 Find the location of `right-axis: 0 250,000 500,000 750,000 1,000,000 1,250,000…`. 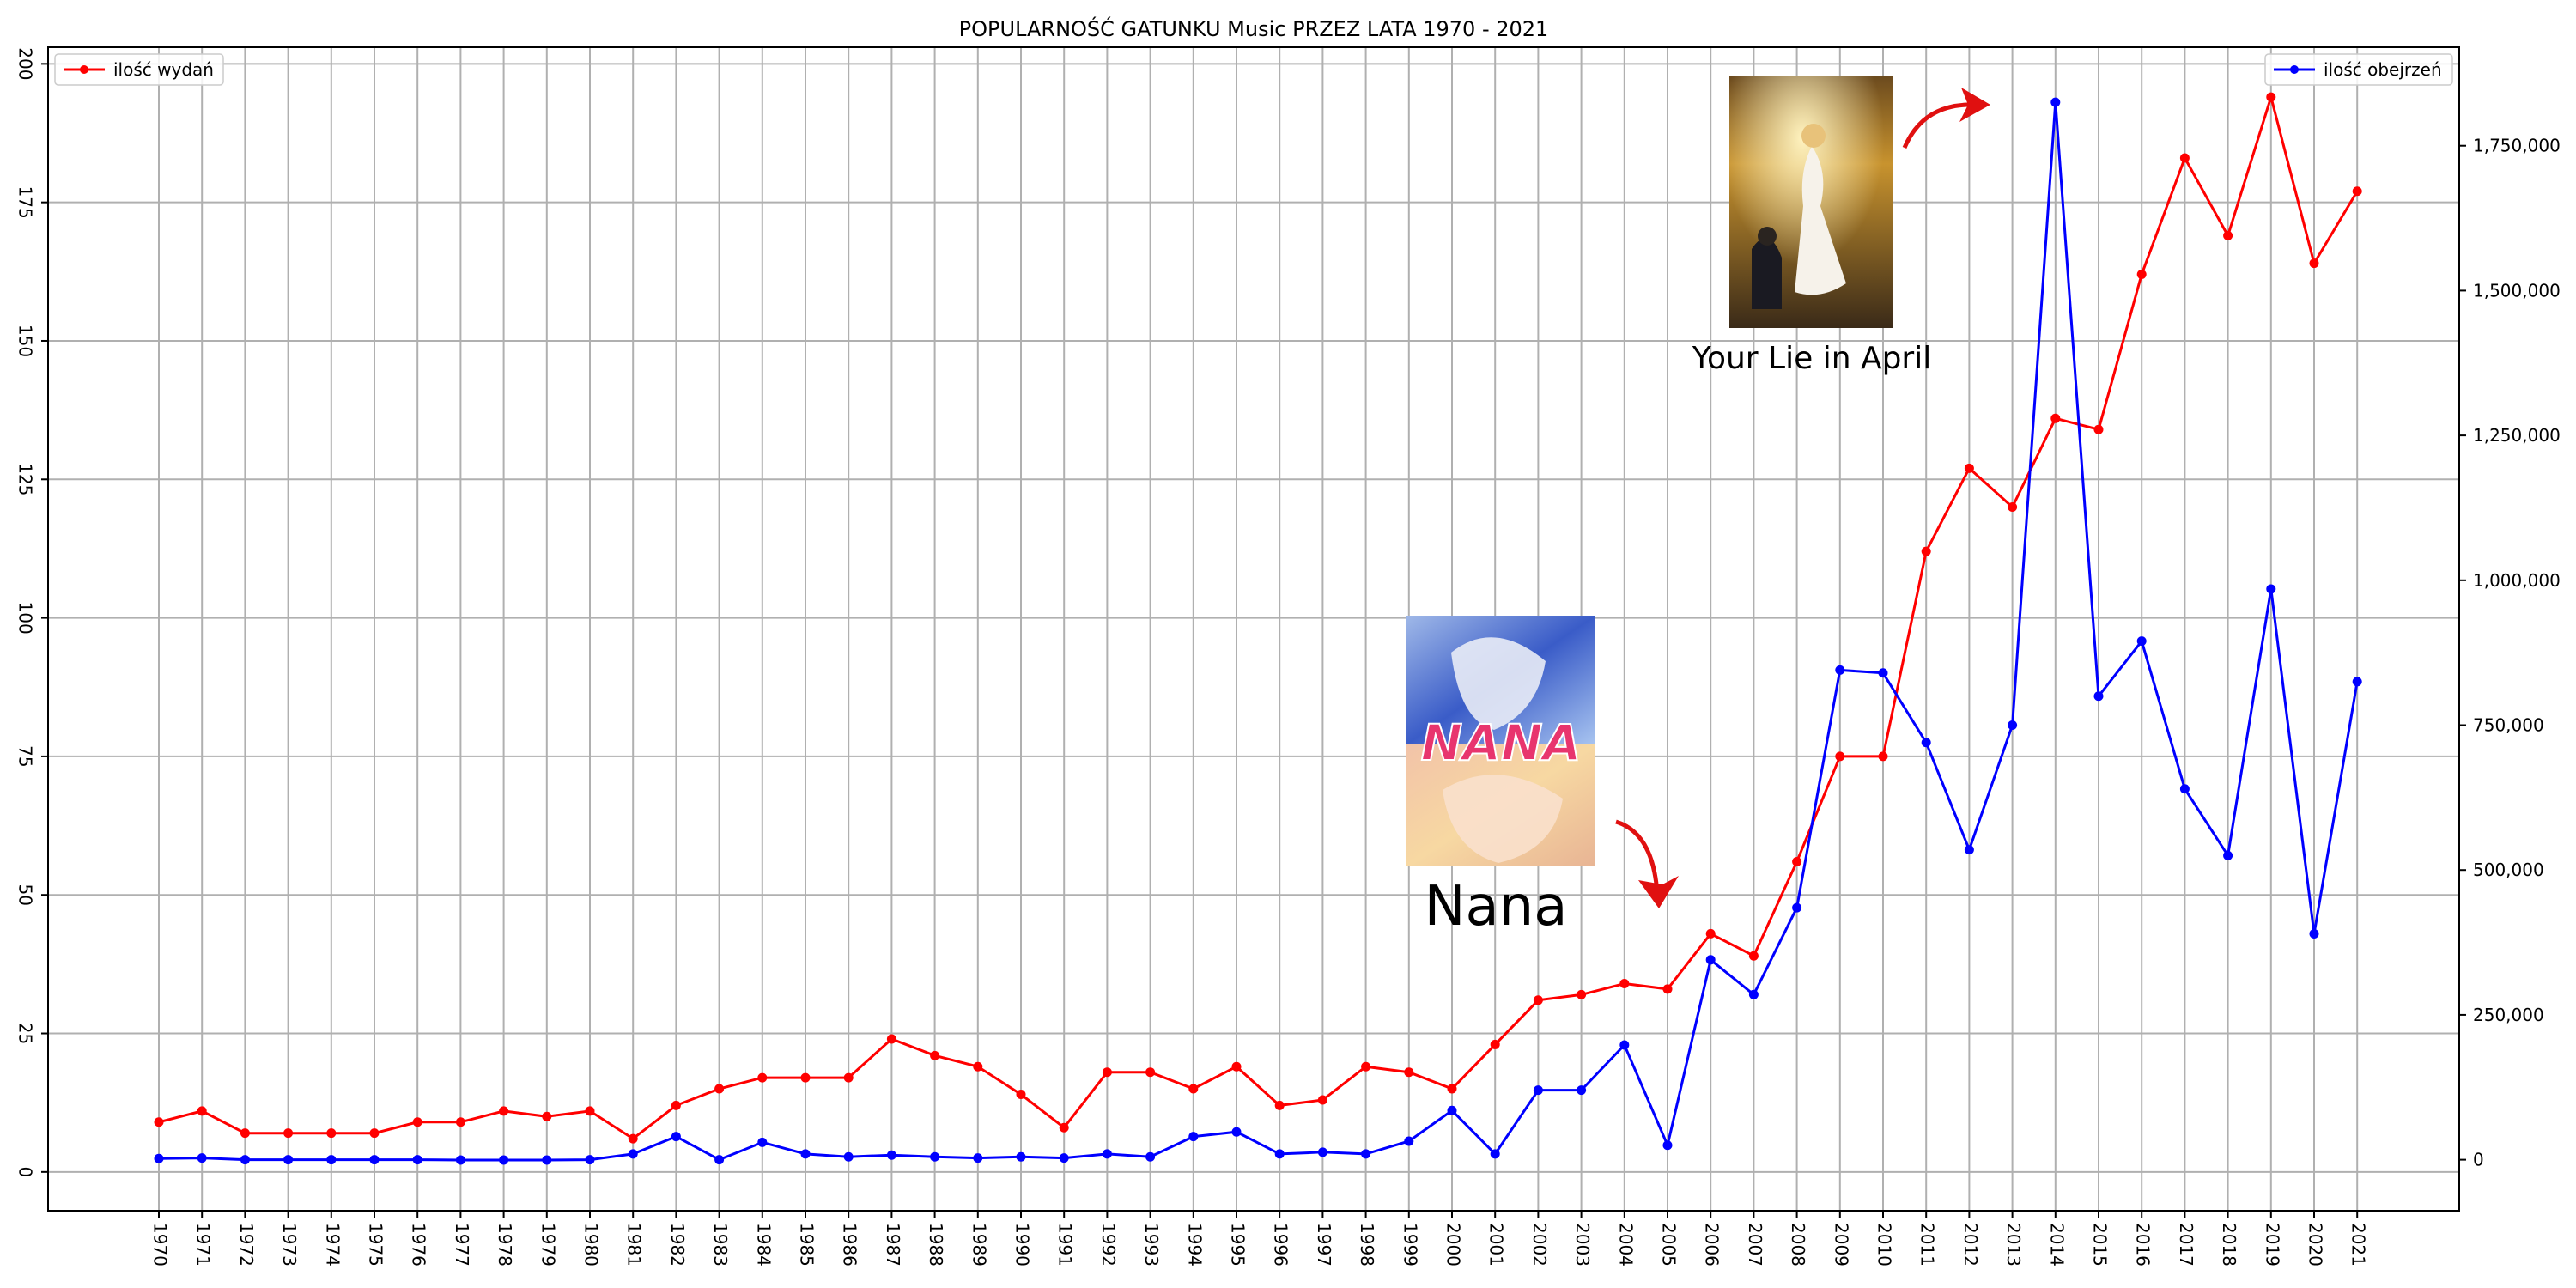

right-axis: 0 250,000 500,000 750,000 1,000,000 1,250,000… is located at coordinates (2510, 653).